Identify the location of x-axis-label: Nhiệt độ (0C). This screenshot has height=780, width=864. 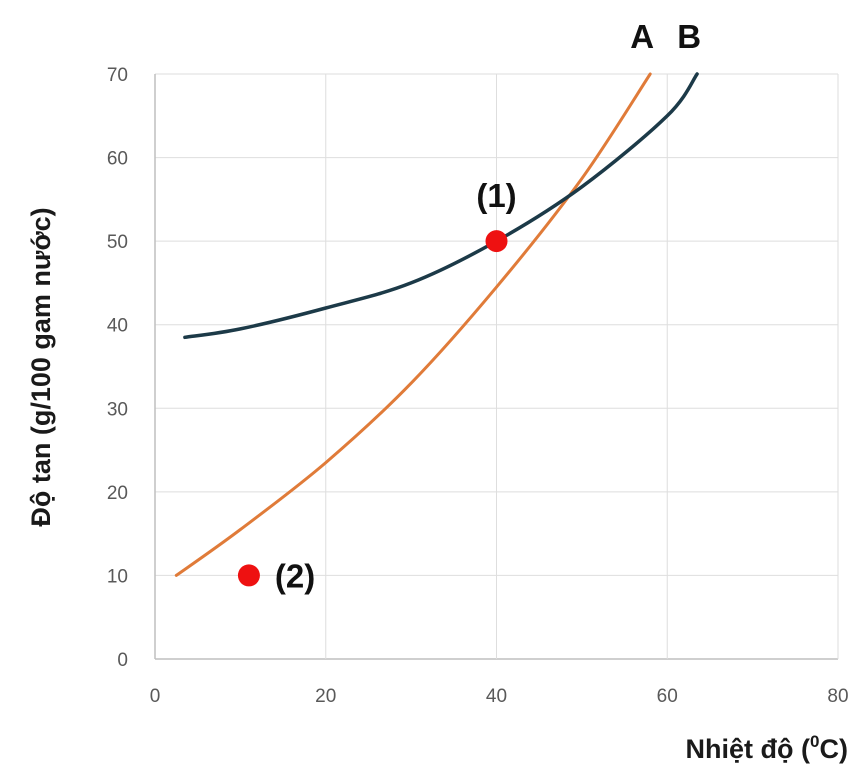
(767, 748).